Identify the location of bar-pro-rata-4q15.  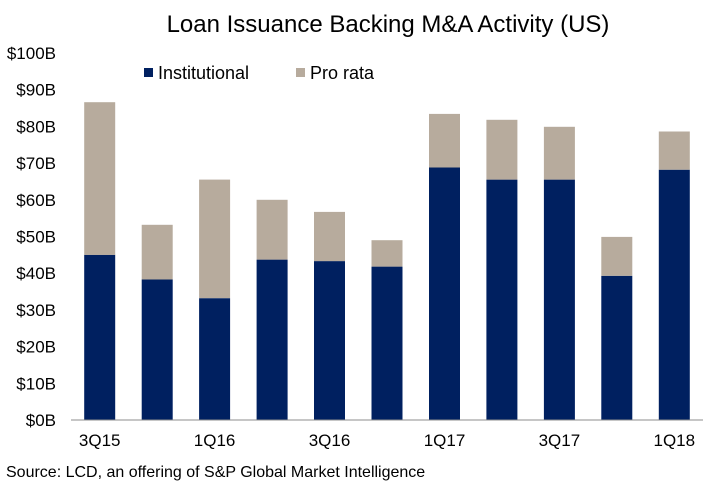
(157, 252).